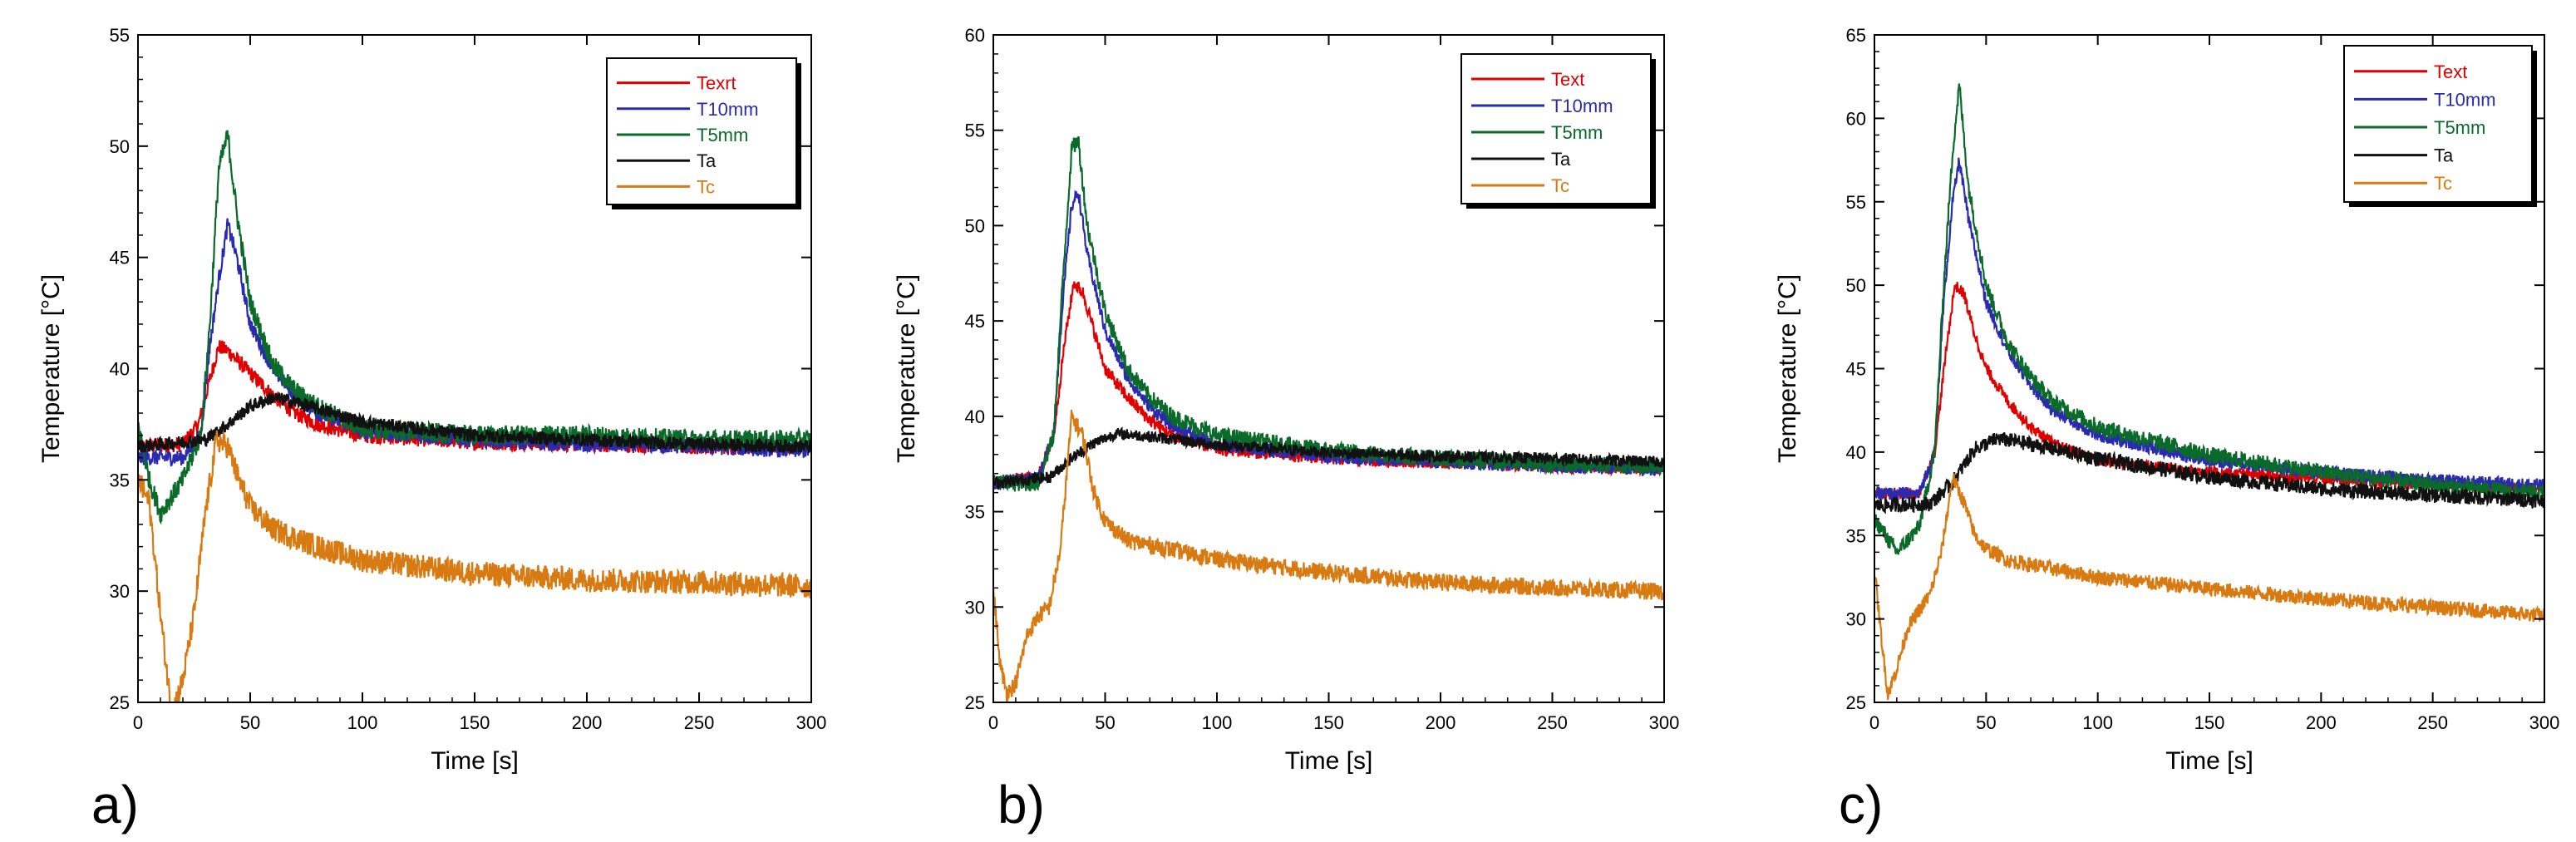 This screenshot has width=2576, height=842. Describe the element at coordinates (1021, 805) in the screenshot. I see `panel-label: b)` at that location.